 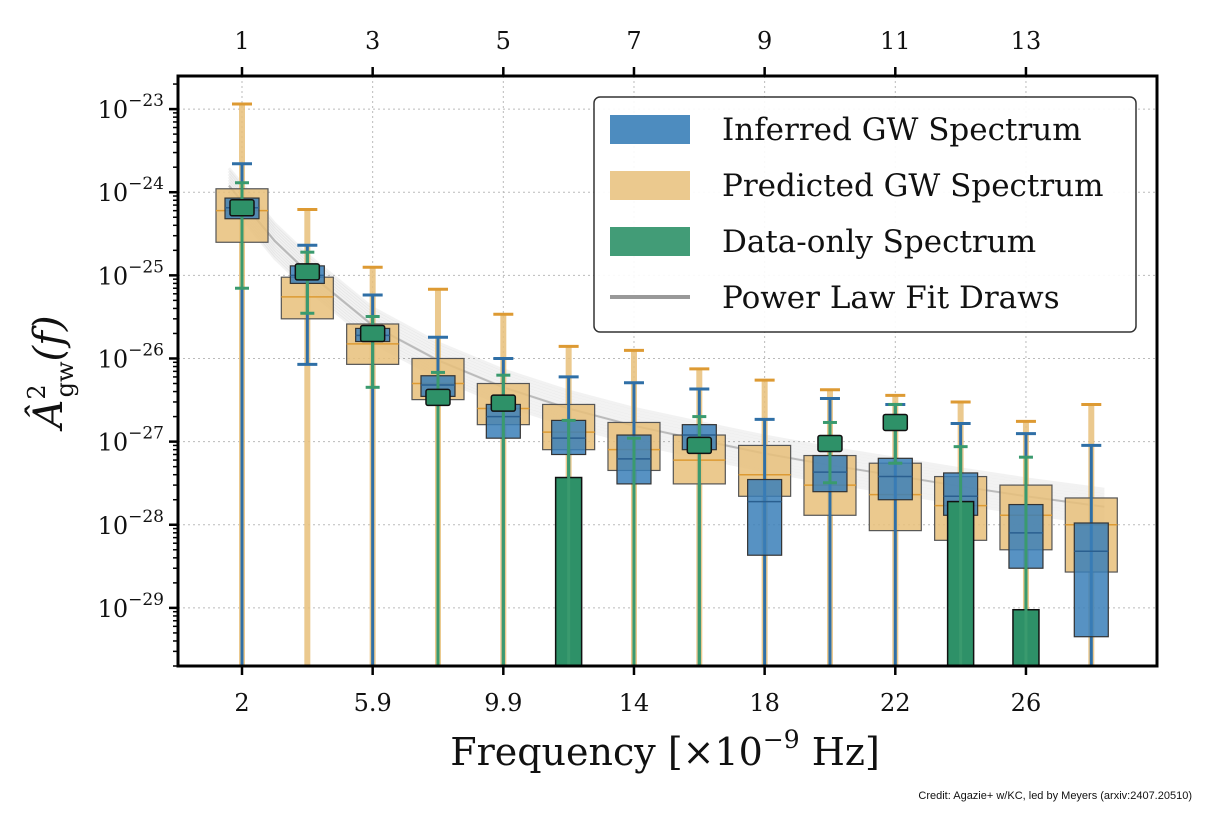 I want to click on top-tick-label: 5, so click(x=503, y=41).